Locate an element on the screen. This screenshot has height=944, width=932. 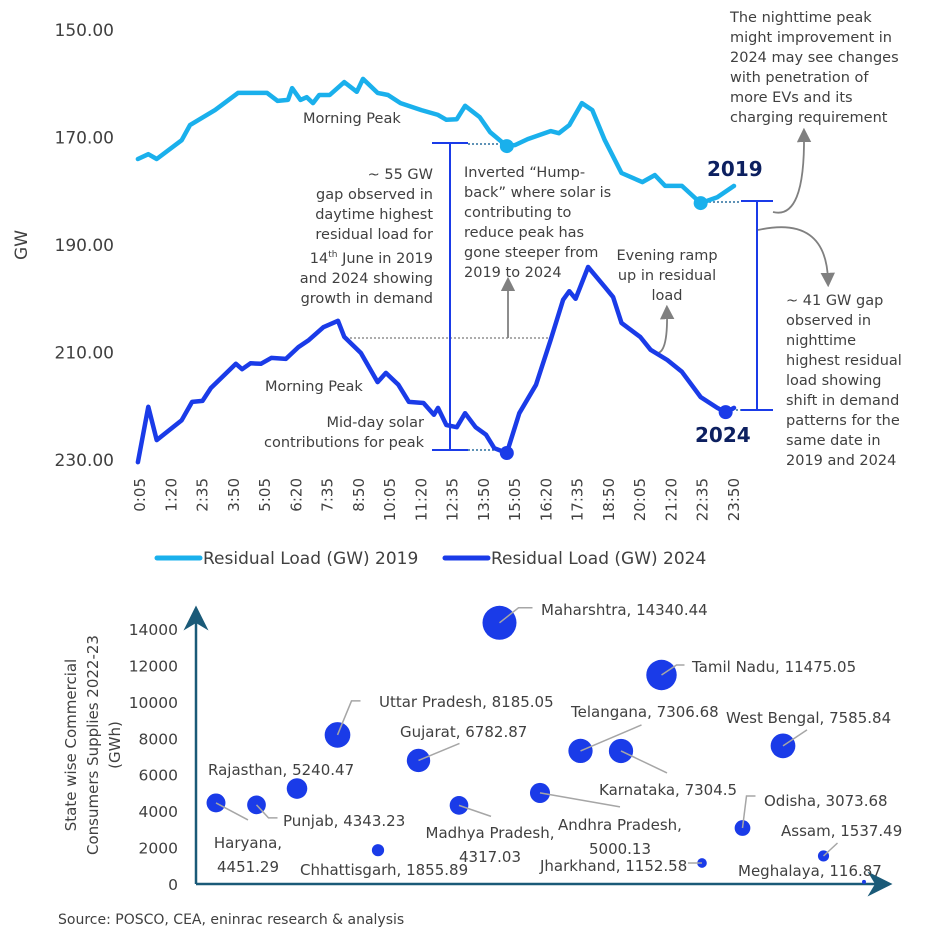
bubble-label: Meghalaya, 116.87 is located at coordinates (810, 871).